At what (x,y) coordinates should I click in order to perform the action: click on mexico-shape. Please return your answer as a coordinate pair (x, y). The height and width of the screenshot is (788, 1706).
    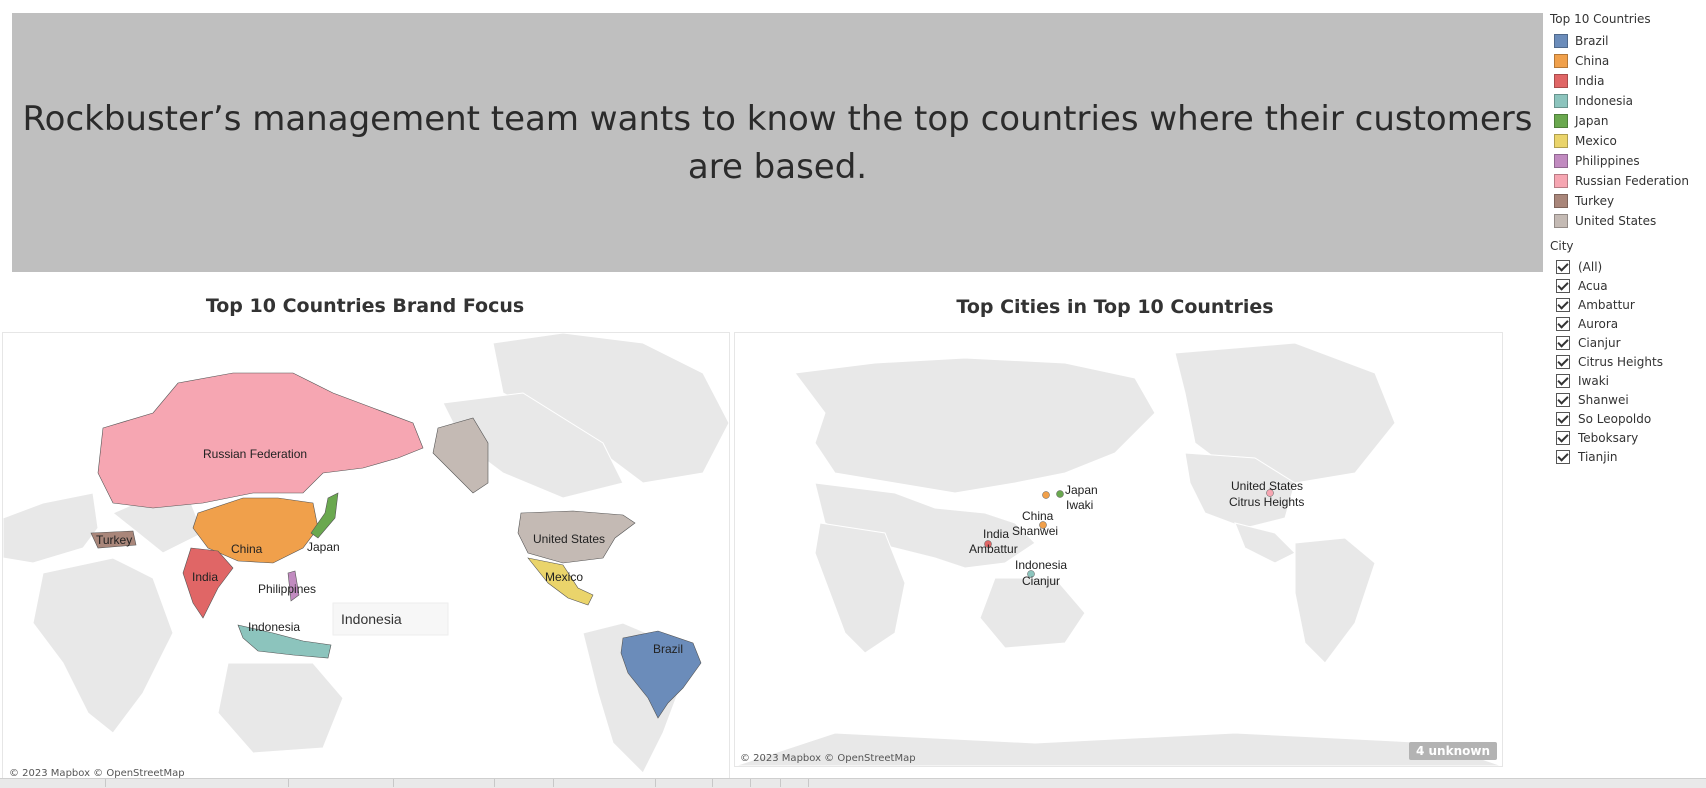
    Looking at the image, I should click on (560, 581).